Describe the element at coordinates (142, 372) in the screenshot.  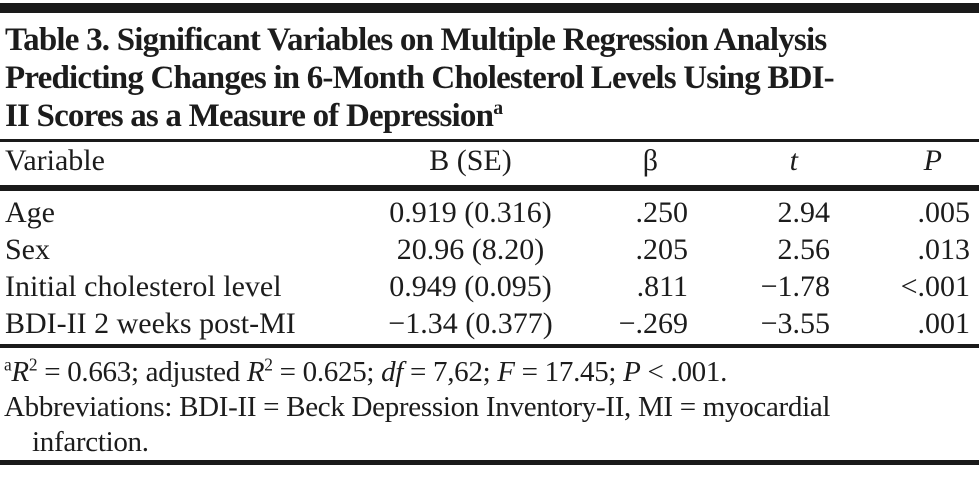
I see `footnote-stat-text: = 0.663; adjusted` at that location.